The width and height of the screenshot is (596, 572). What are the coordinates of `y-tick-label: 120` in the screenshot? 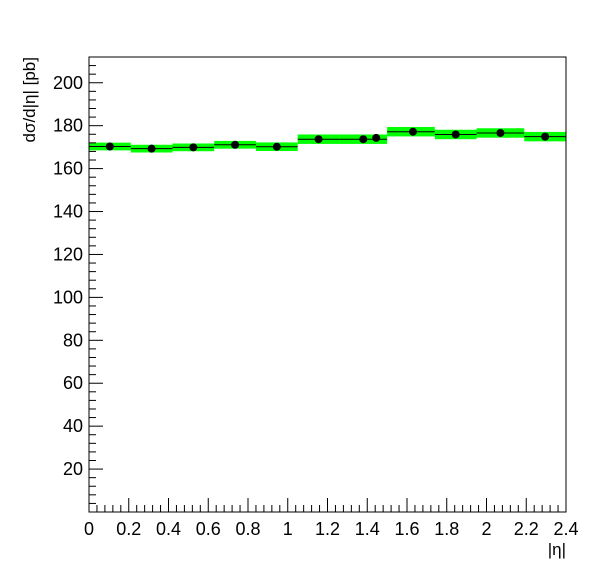 It's located at (68, 254).